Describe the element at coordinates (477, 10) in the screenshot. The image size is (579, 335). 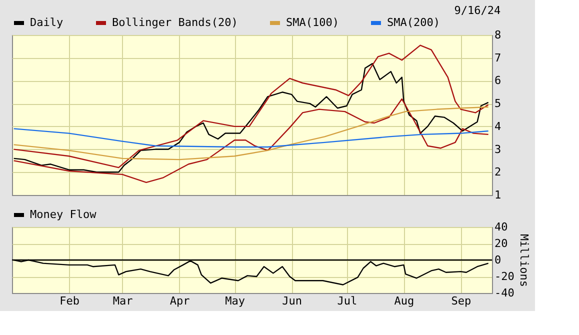
I see `text: 9/16/24` at that location.